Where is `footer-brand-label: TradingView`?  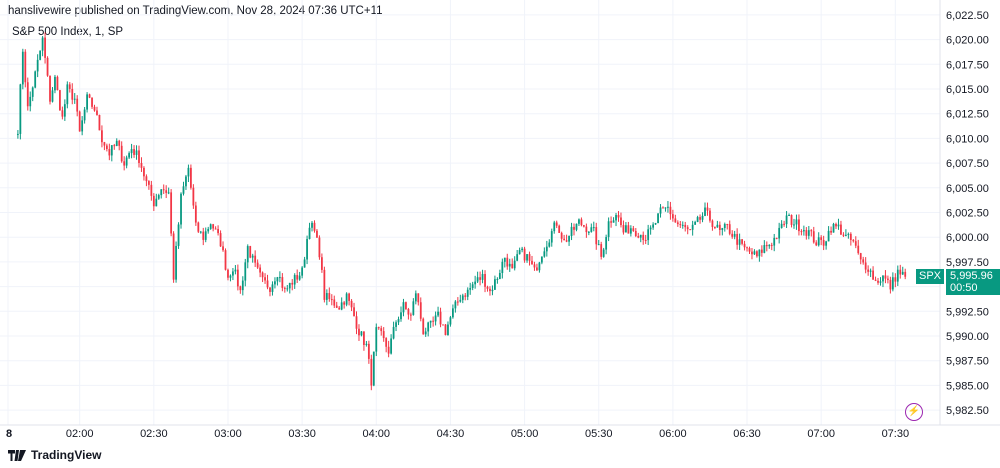
footer-brand-label: TradingView is located at coordinates (66, 455).